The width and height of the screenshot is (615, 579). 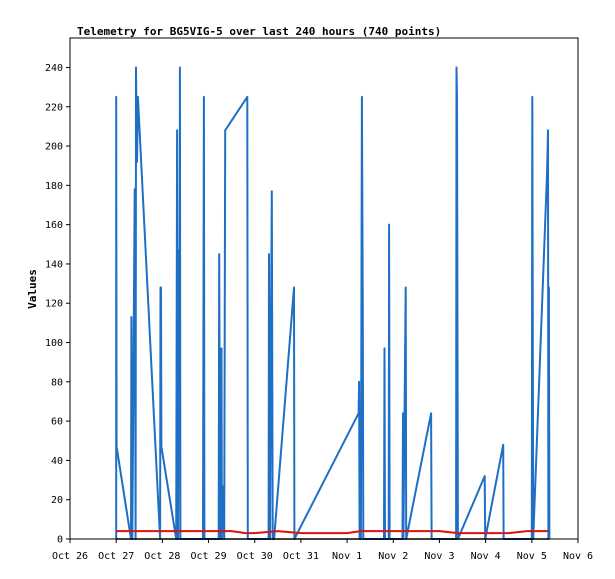 What do you see at coordinates (54, 264) in the screenshot?
I see `y-tick-label: 140` at bounding box center [54, 264].